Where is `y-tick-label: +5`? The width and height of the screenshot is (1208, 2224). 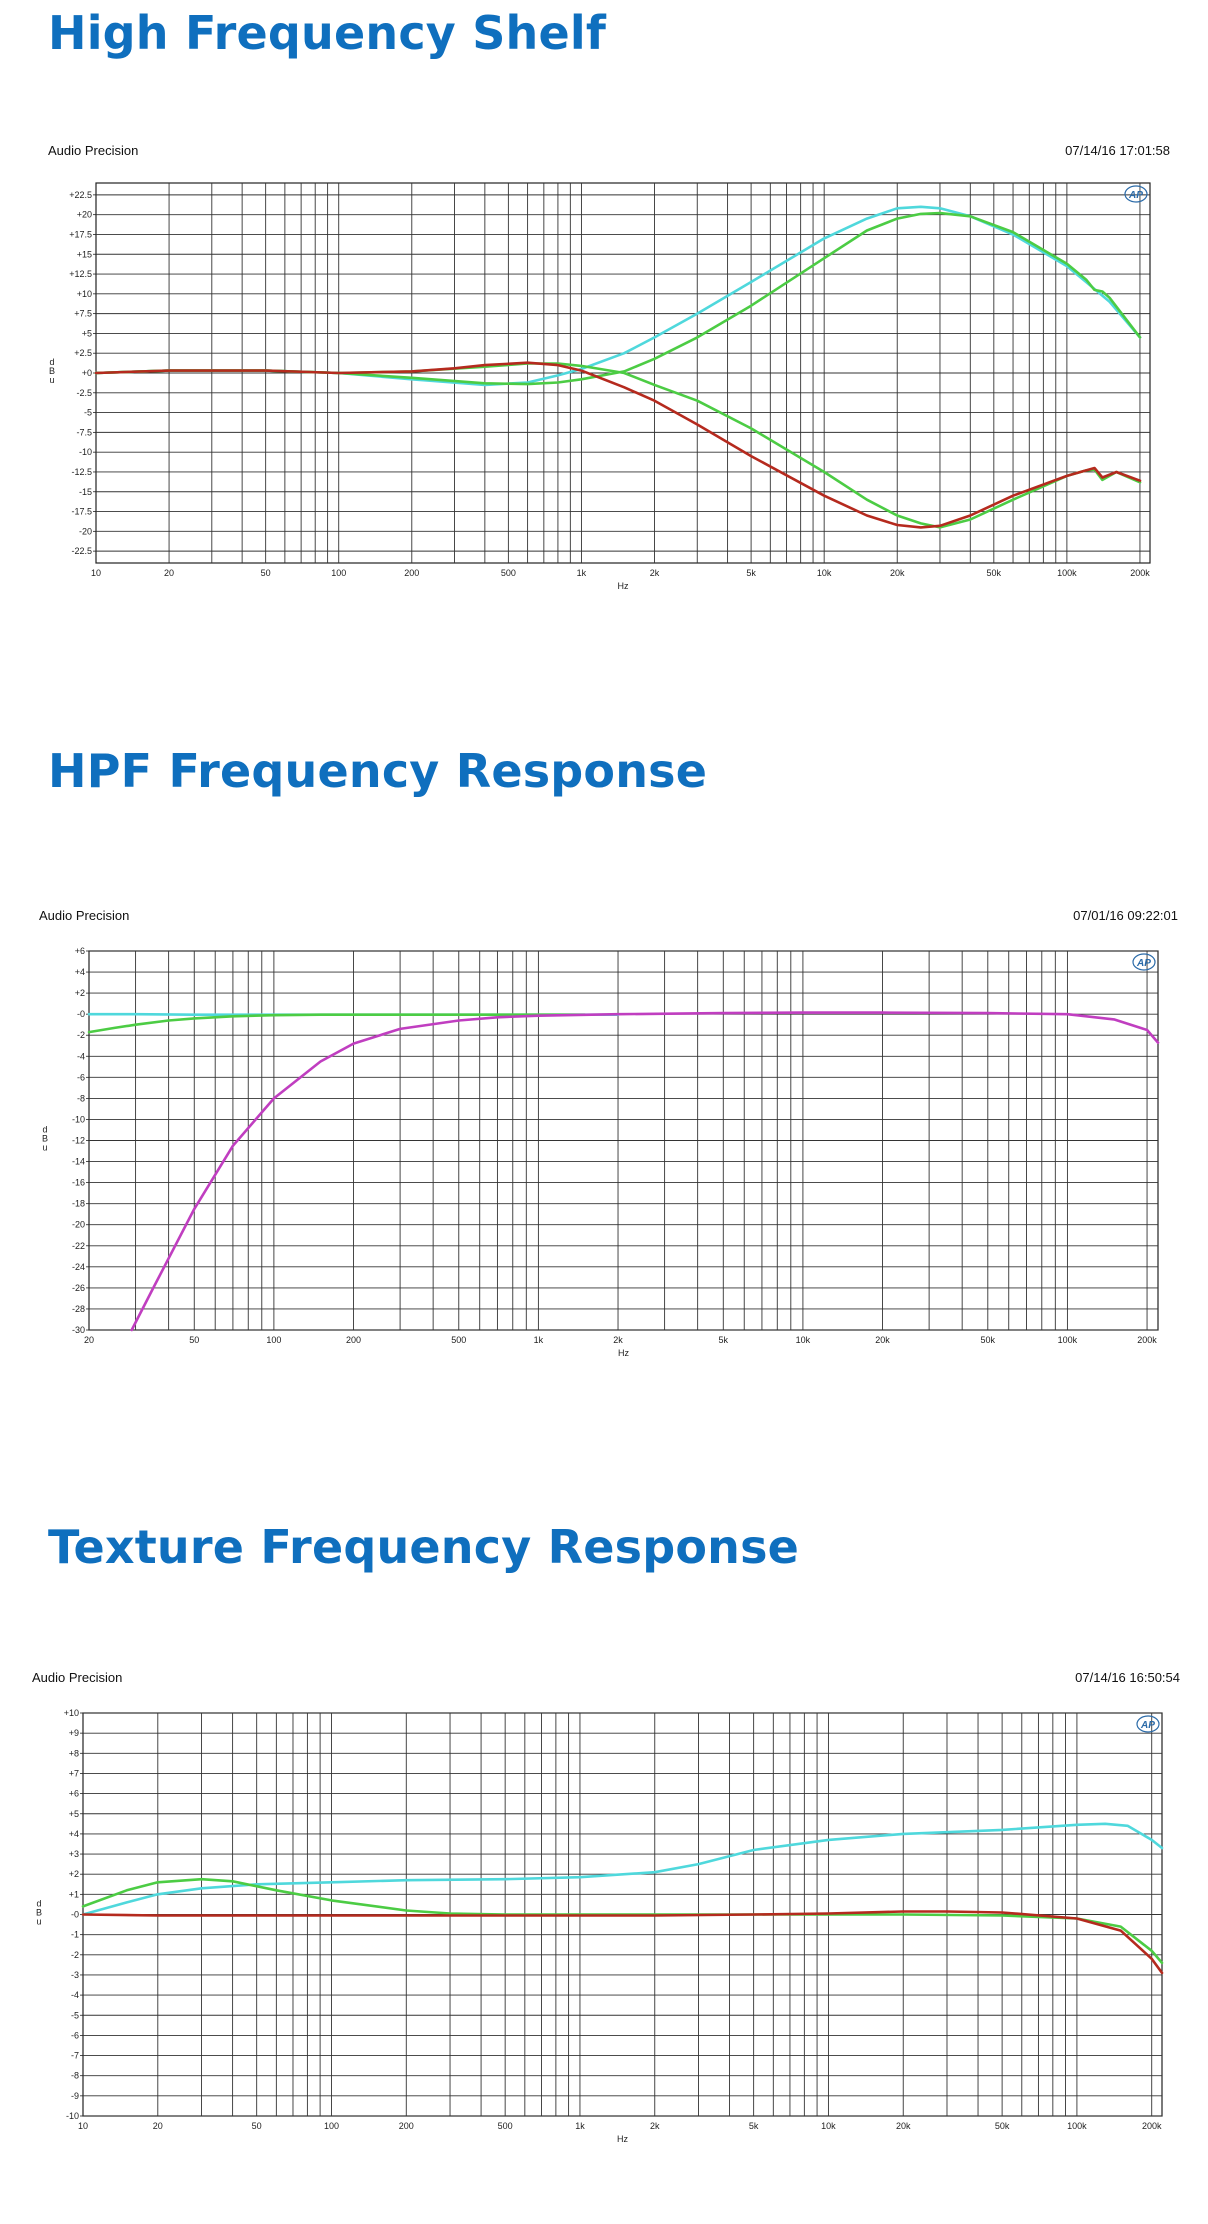
y-tick-label: +5 is located at coordinates (74, 1814).